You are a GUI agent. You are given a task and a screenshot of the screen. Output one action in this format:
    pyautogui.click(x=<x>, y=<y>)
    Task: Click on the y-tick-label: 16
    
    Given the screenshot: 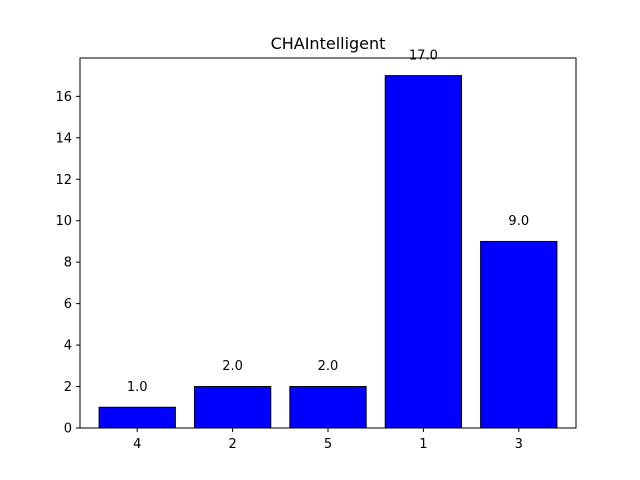 What is the action you would take?
    pyautogui.click(x=63, y=97)
    